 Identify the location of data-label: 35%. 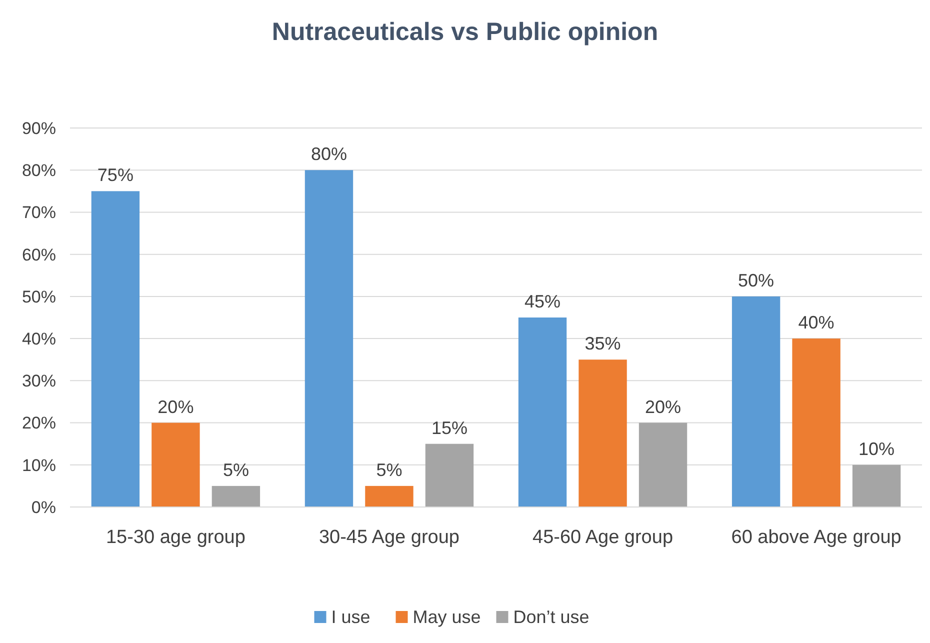
(602, 344).